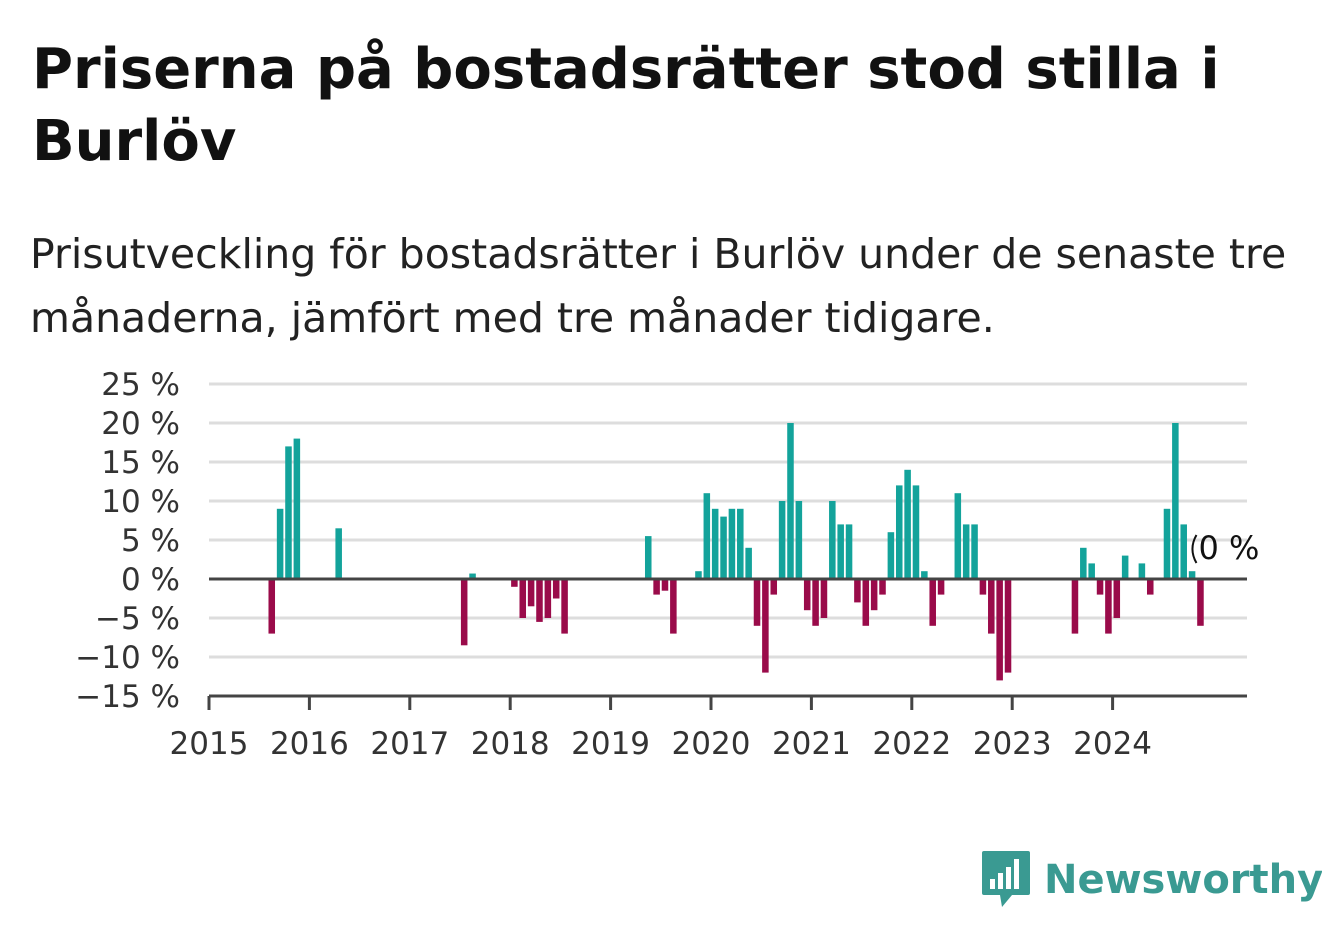 Image resolution: width=1322 pixels, height=939 pixels. I want to click on x-tick-label: 2019, so click(610, 744).